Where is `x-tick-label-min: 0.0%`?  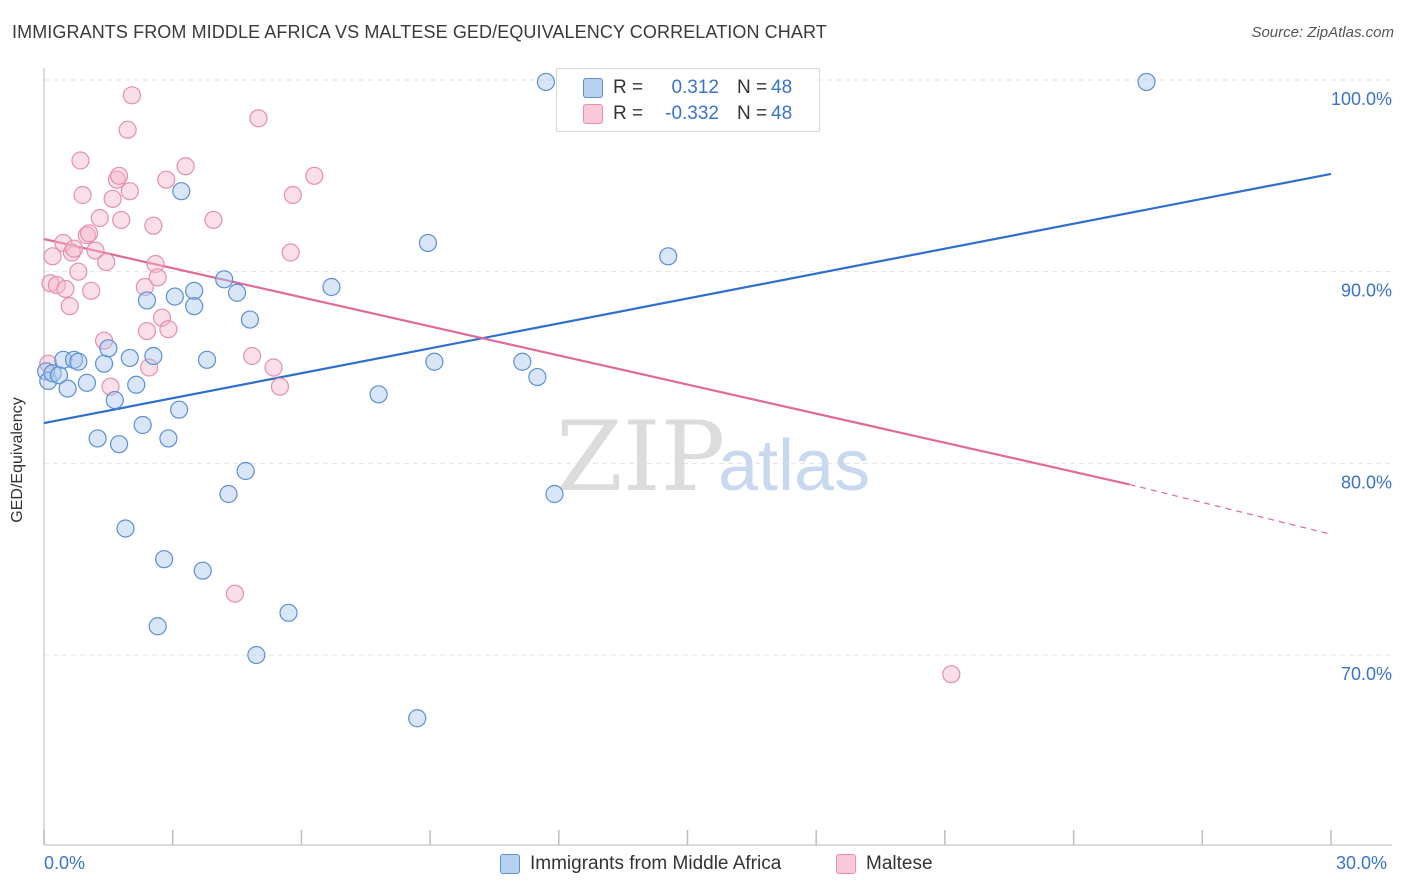 x-tick-label-min: 0.0% is located at coordinates (65, 863).